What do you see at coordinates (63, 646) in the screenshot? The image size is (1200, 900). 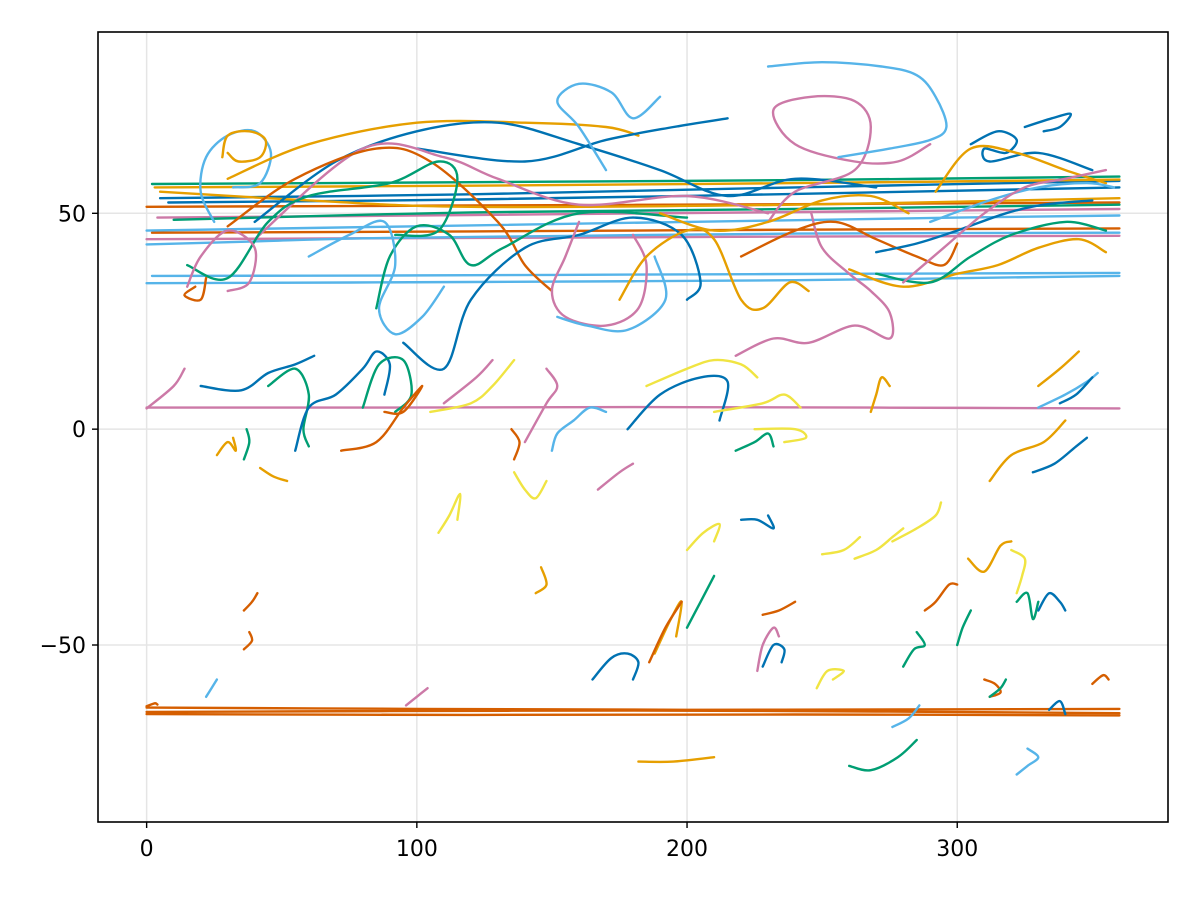 I see `y-tick-label: −50` at bounding box center [63, 646].